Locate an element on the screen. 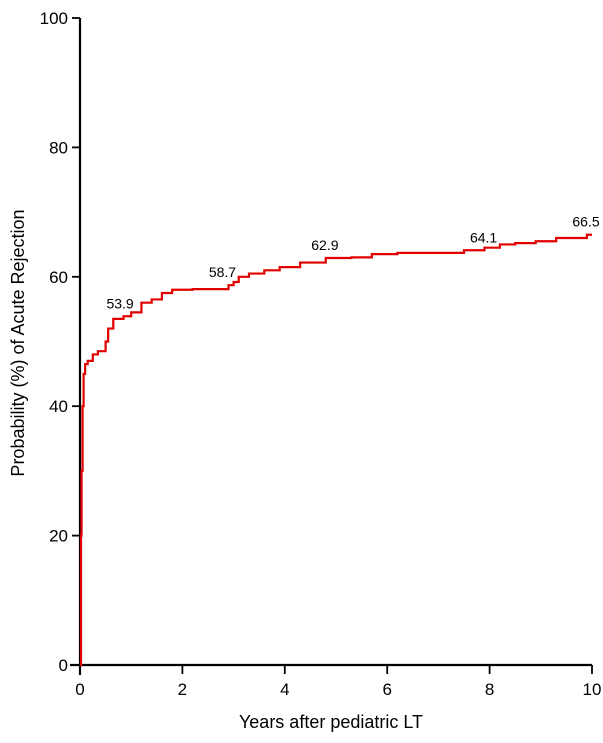 The width and height of the screenshot is (603, 743). x-tick-label: 2 is located at coordinates (182, 689).